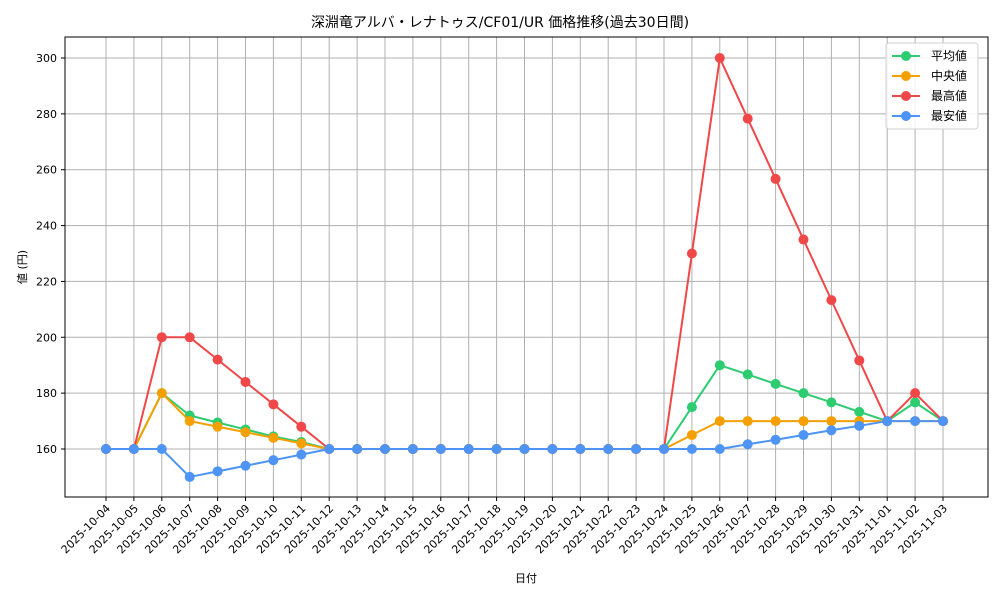  I want to click on y-axis: 160 180 200 220 240 260 280 300, so click(50, 254).